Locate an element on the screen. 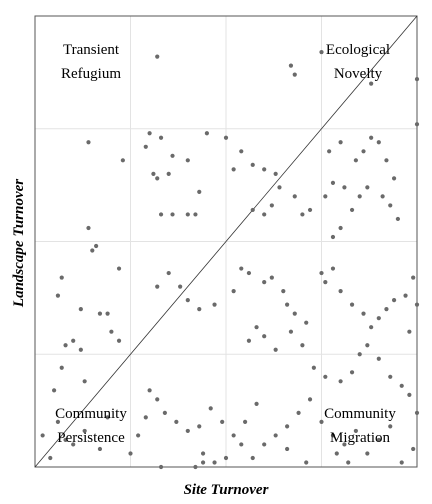 The height and width of the screenshot is (504, 432). quad-label-top-right-line1: Ecological is located at coordinates (358, 50).